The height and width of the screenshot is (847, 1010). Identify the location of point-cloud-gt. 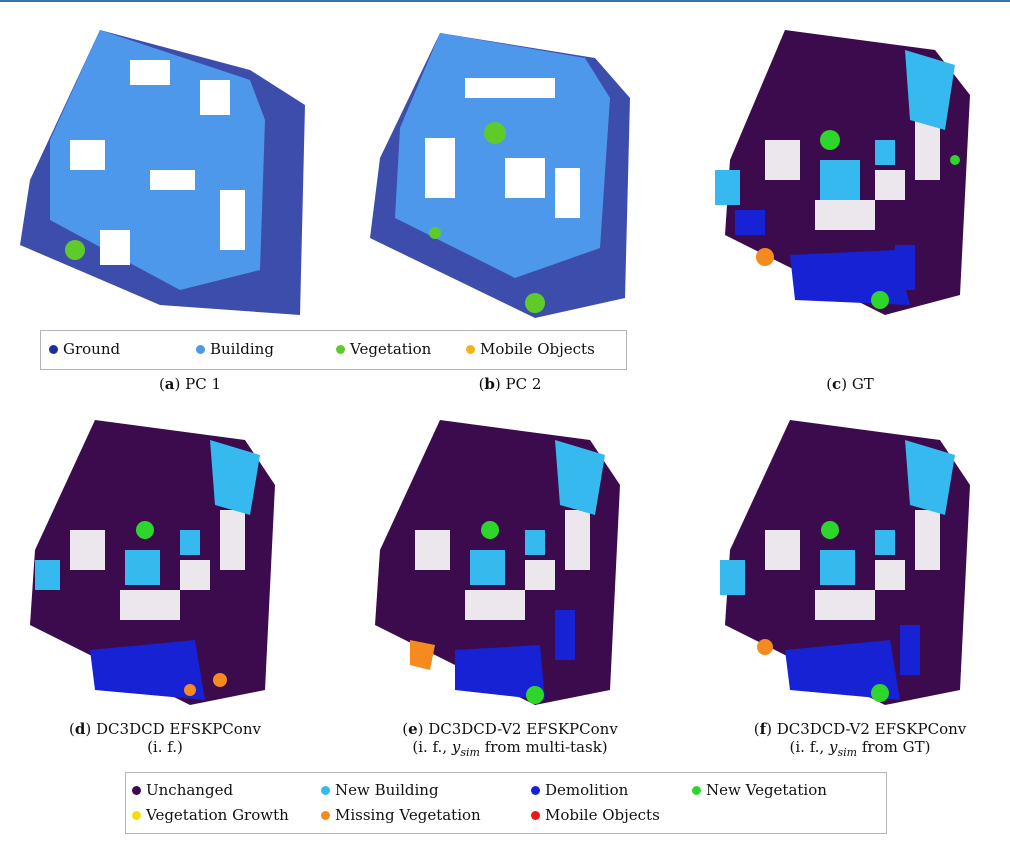
(855, 170).